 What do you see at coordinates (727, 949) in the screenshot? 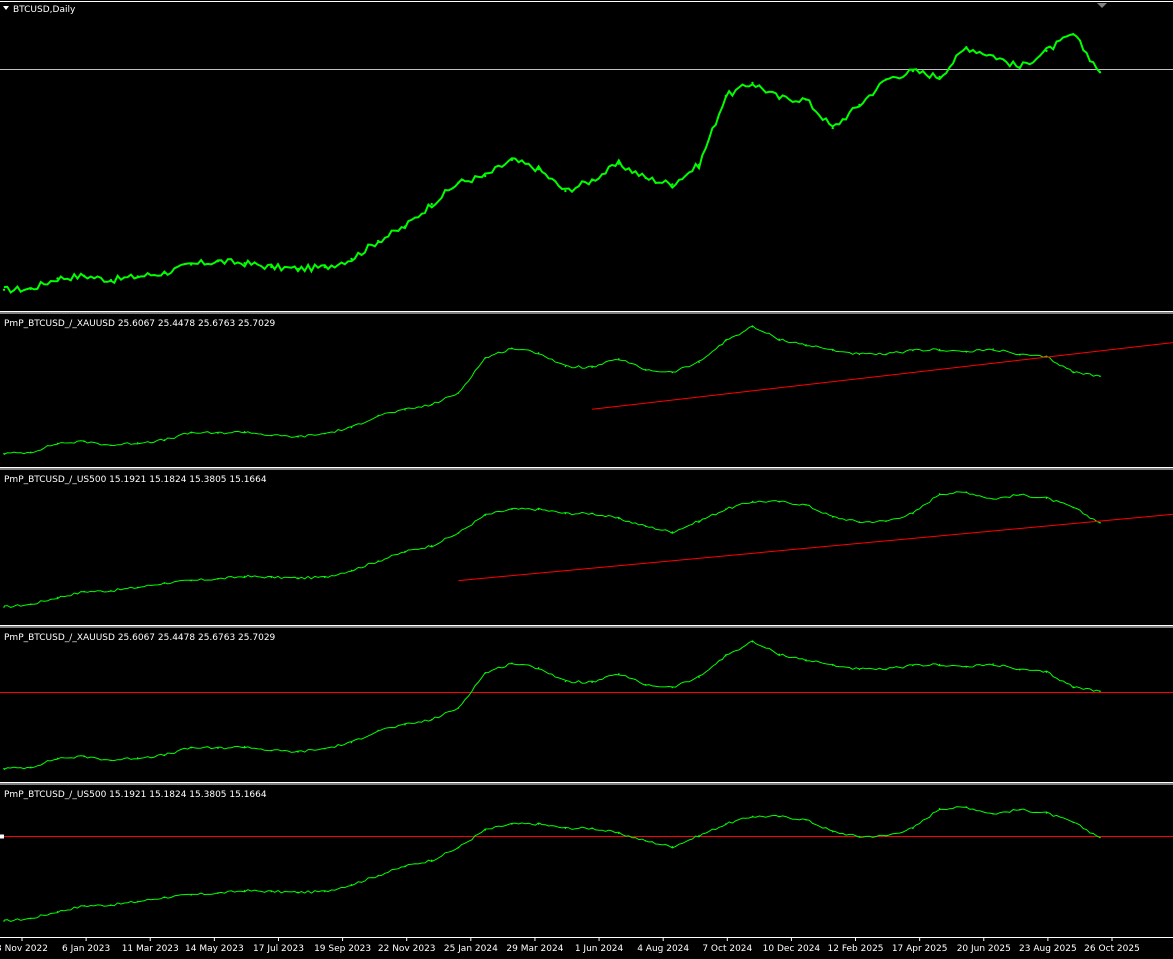
I see `time-tick-label: 7 Oct 2024` at bounding box center [727, 949].